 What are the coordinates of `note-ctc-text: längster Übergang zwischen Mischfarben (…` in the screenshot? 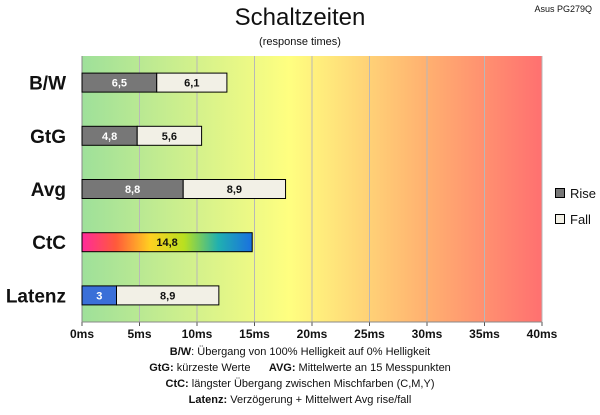 It's located at (311, 384).